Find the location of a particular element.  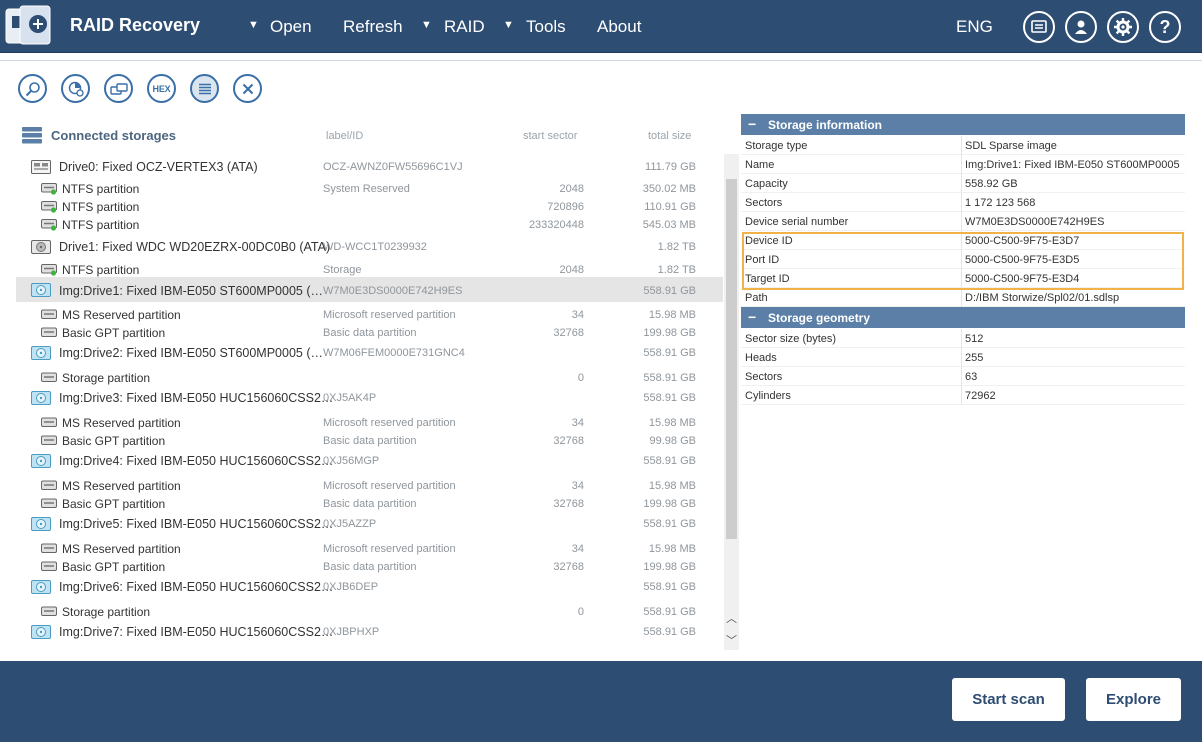

info-value: 63 is located at coordinates (971, 377).